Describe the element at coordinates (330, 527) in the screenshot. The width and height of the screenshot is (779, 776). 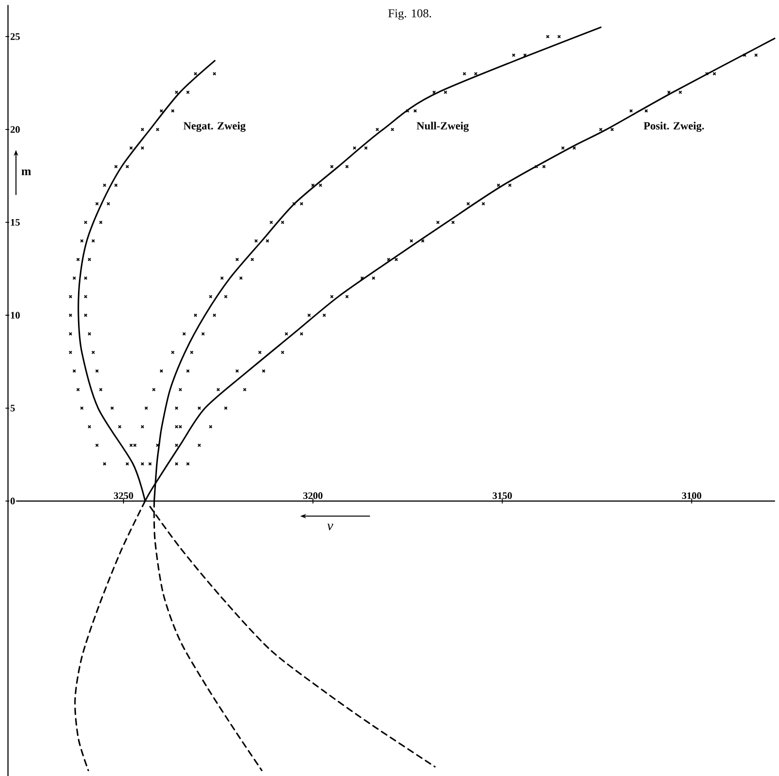
I see `x-axis-title: ν` at that location.